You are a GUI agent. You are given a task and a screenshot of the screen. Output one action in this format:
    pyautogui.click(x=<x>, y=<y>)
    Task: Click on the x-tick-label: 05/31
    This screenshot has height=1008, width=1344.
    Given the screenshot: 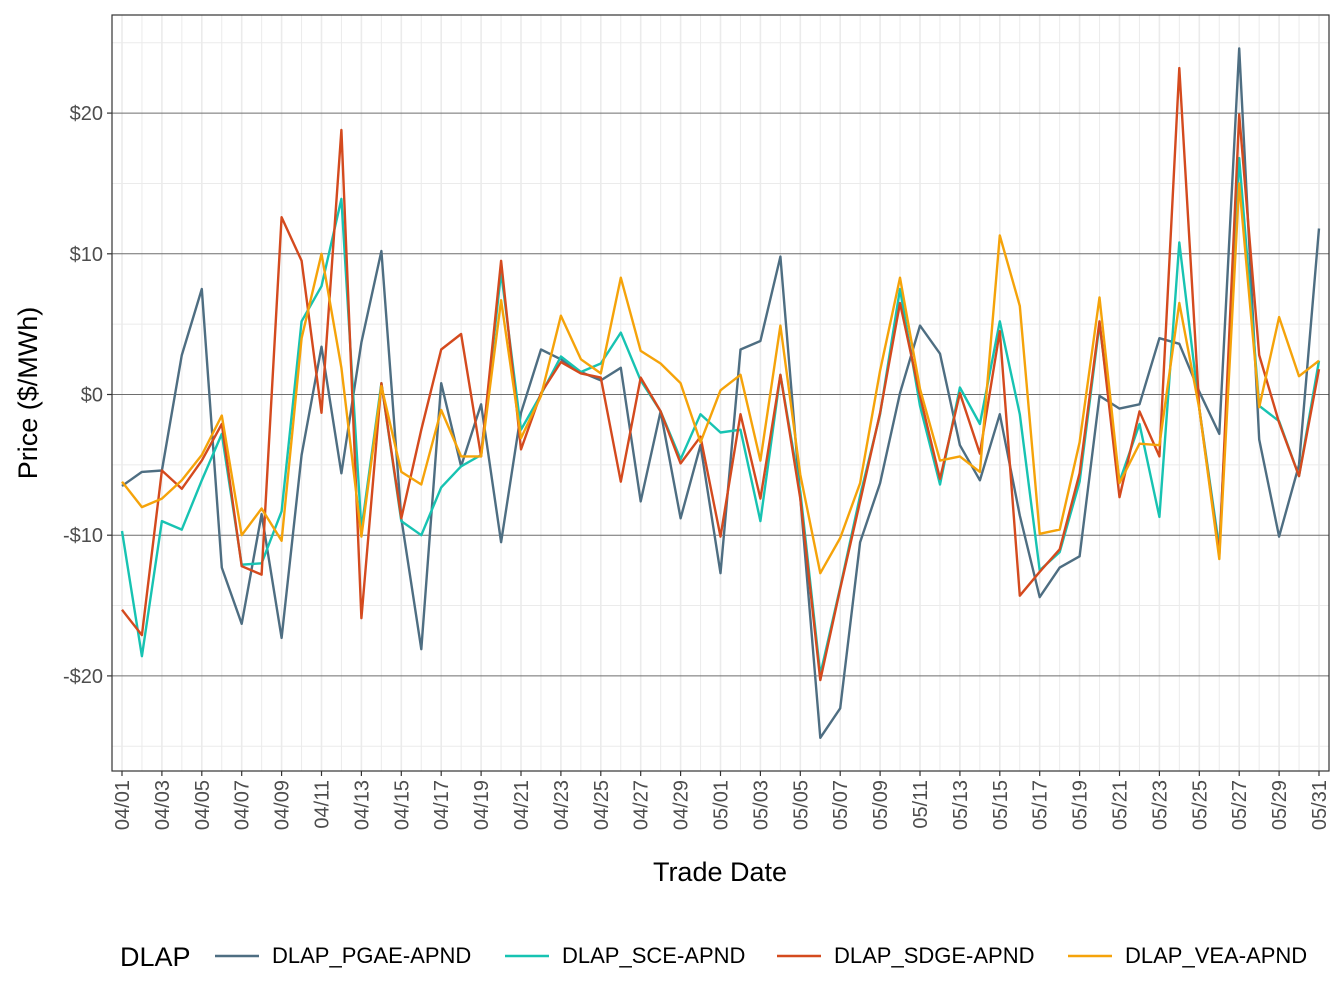 What is the action you would take?
    pyautogui.click(x=1320, y=805)
    